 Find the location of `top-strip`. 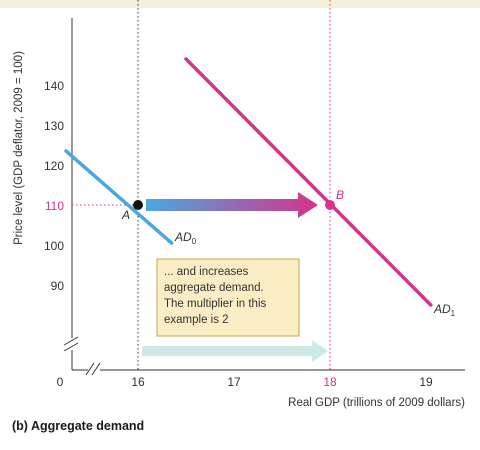

top-strip is located at coordinates (240, 4).